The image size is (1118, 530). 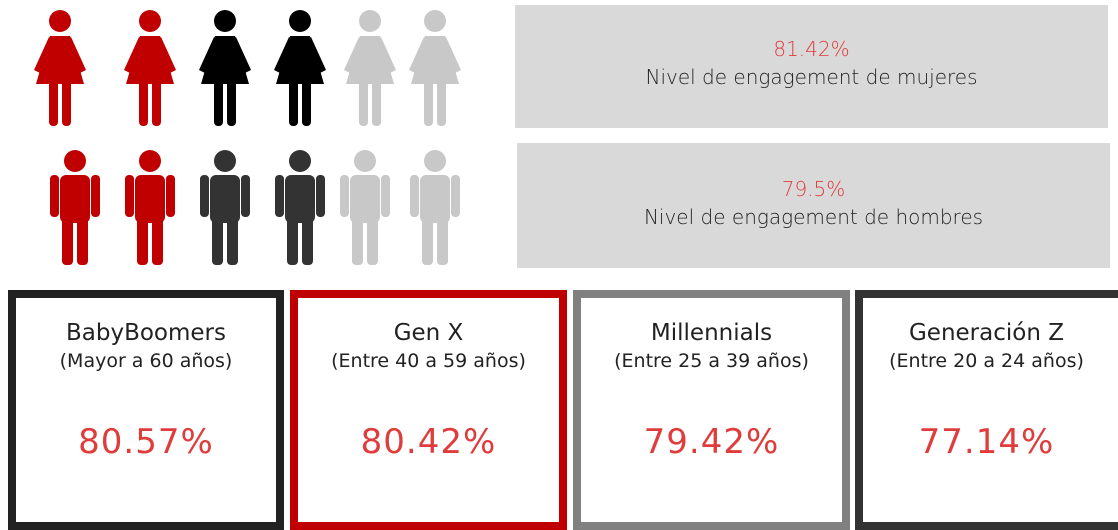 I want to click on men-card: 79.5% Nivel de engagement de hombres, so click(x=813, y=205).